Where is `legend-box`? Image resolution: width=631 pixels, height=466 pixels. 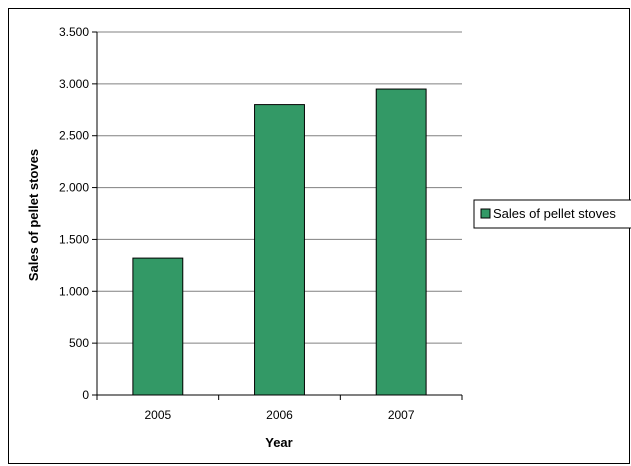 legend-box is located at coordinates (552, 214).